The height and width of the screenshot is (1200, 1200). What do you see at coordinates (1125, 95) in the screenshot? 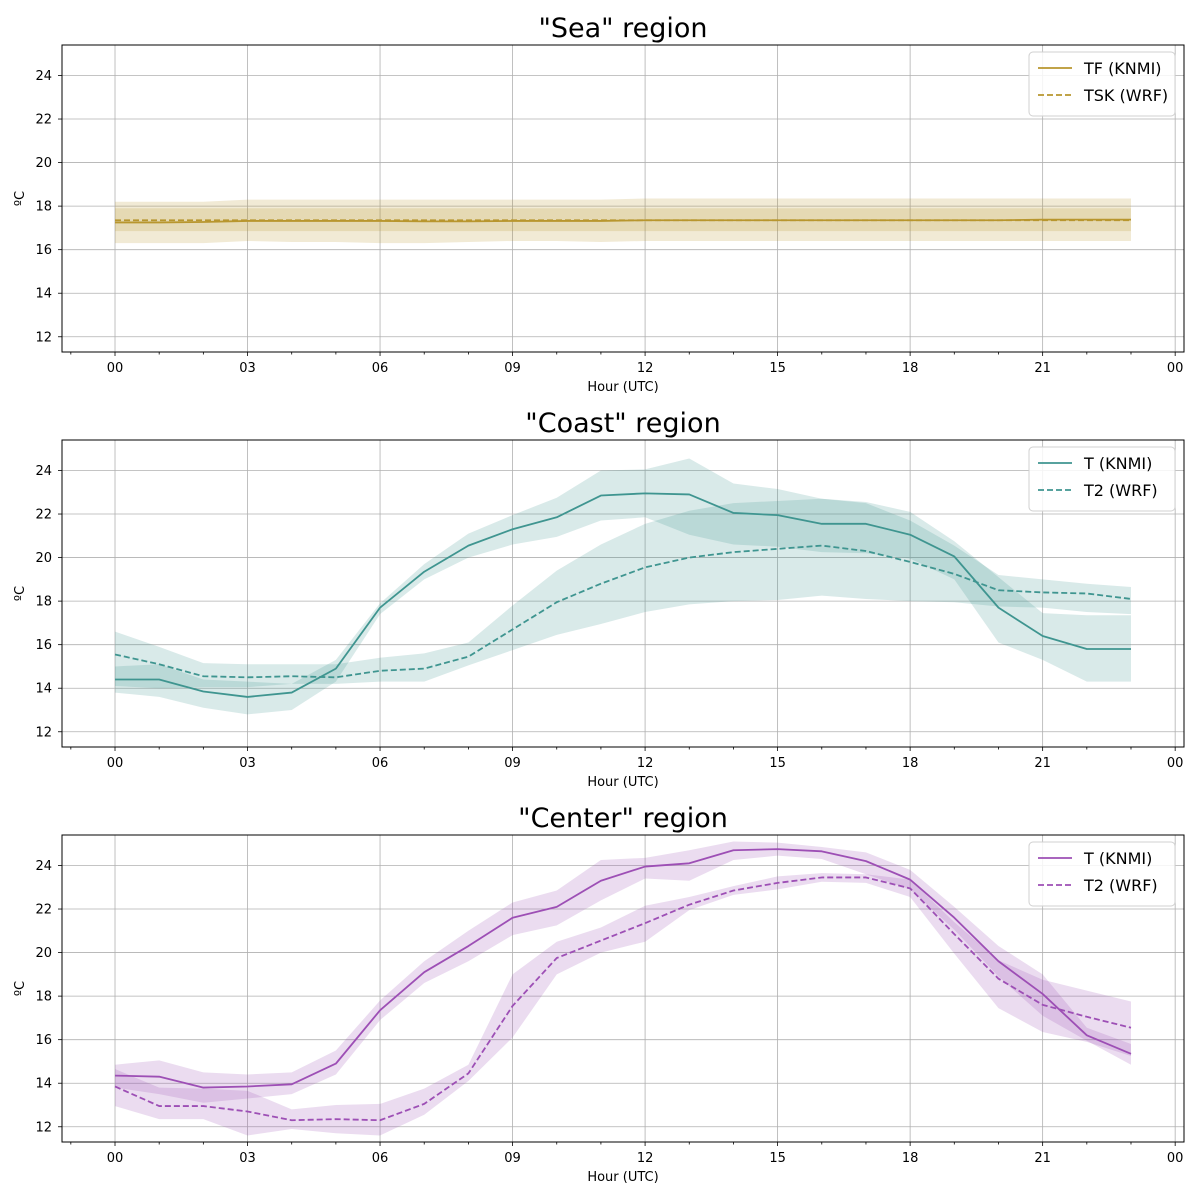
I see `sea-legend-label-tsk-wrf: TSK (WRF)` at bounding box center [1125, 95].